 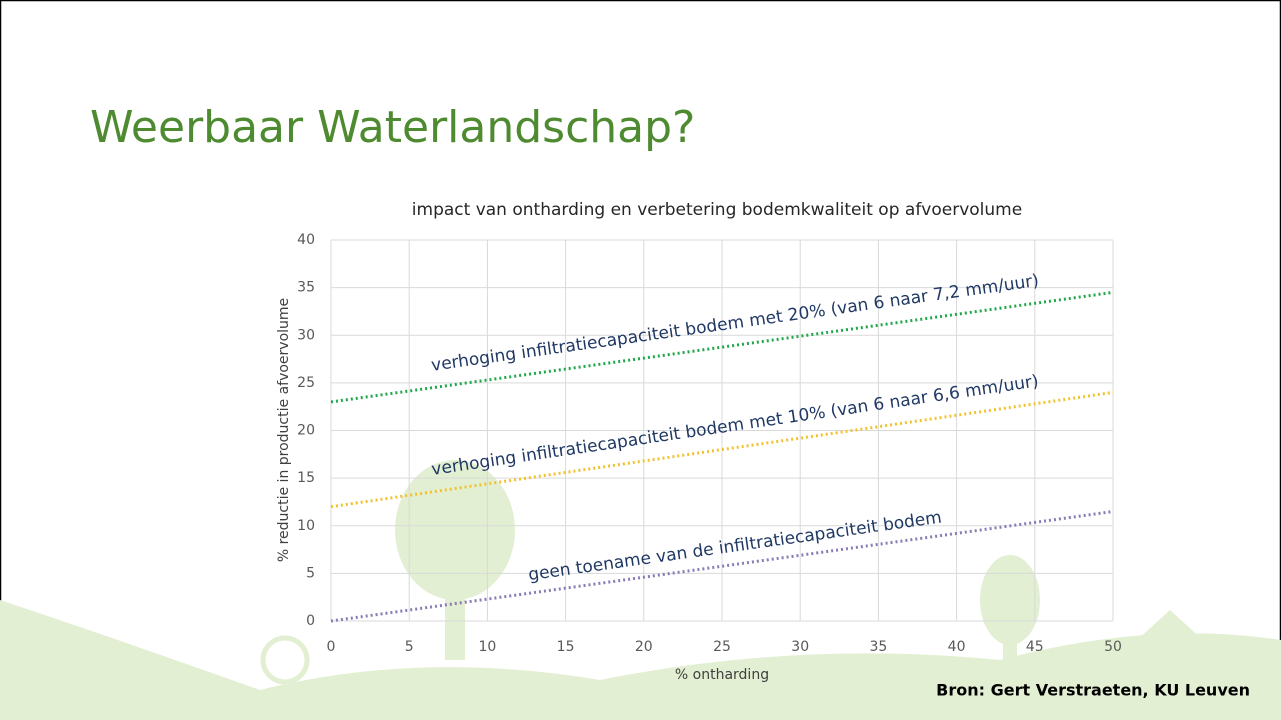 I want to click on x-tick-label: 15, so click(x=566, y=647).